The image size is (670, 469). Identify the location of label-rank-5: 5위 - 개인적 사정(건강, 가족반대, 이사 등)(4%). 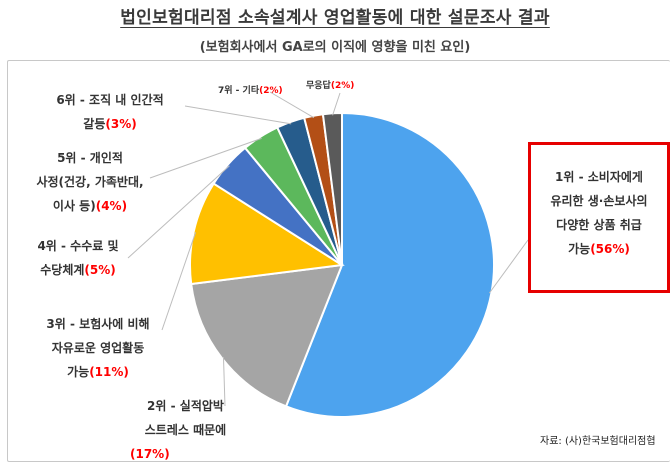
(90, 182).